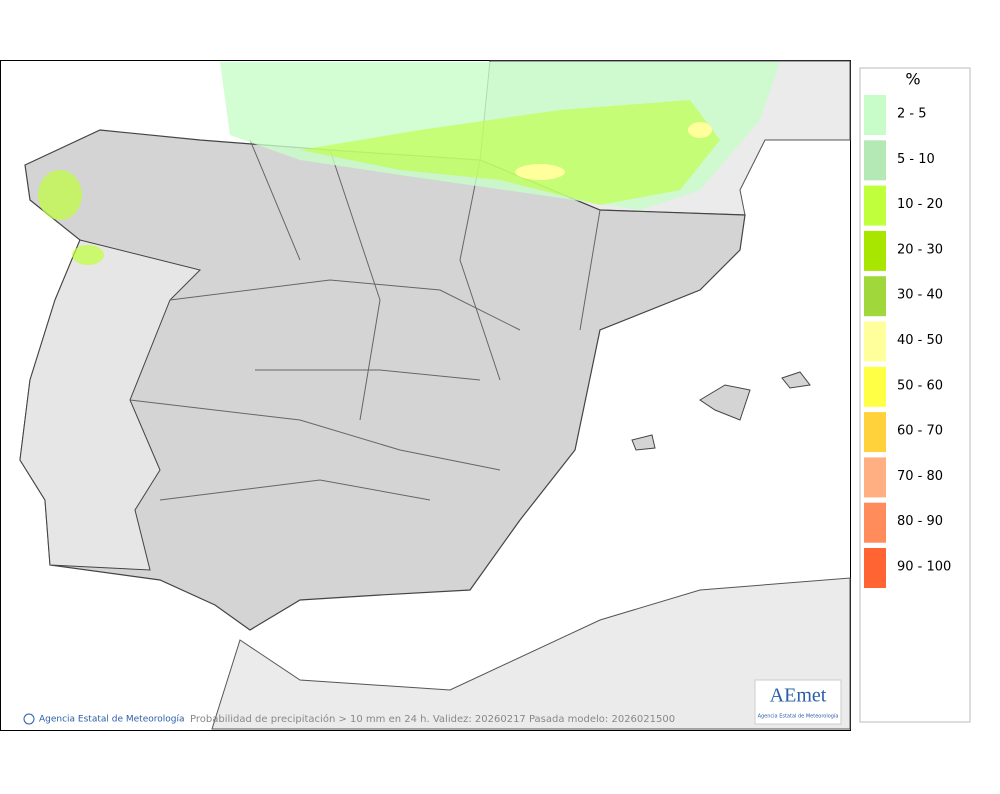 The width and height of the screenshot is (1000, 794). I want to click on legend-label: 10 - 20, so click(920, 204).